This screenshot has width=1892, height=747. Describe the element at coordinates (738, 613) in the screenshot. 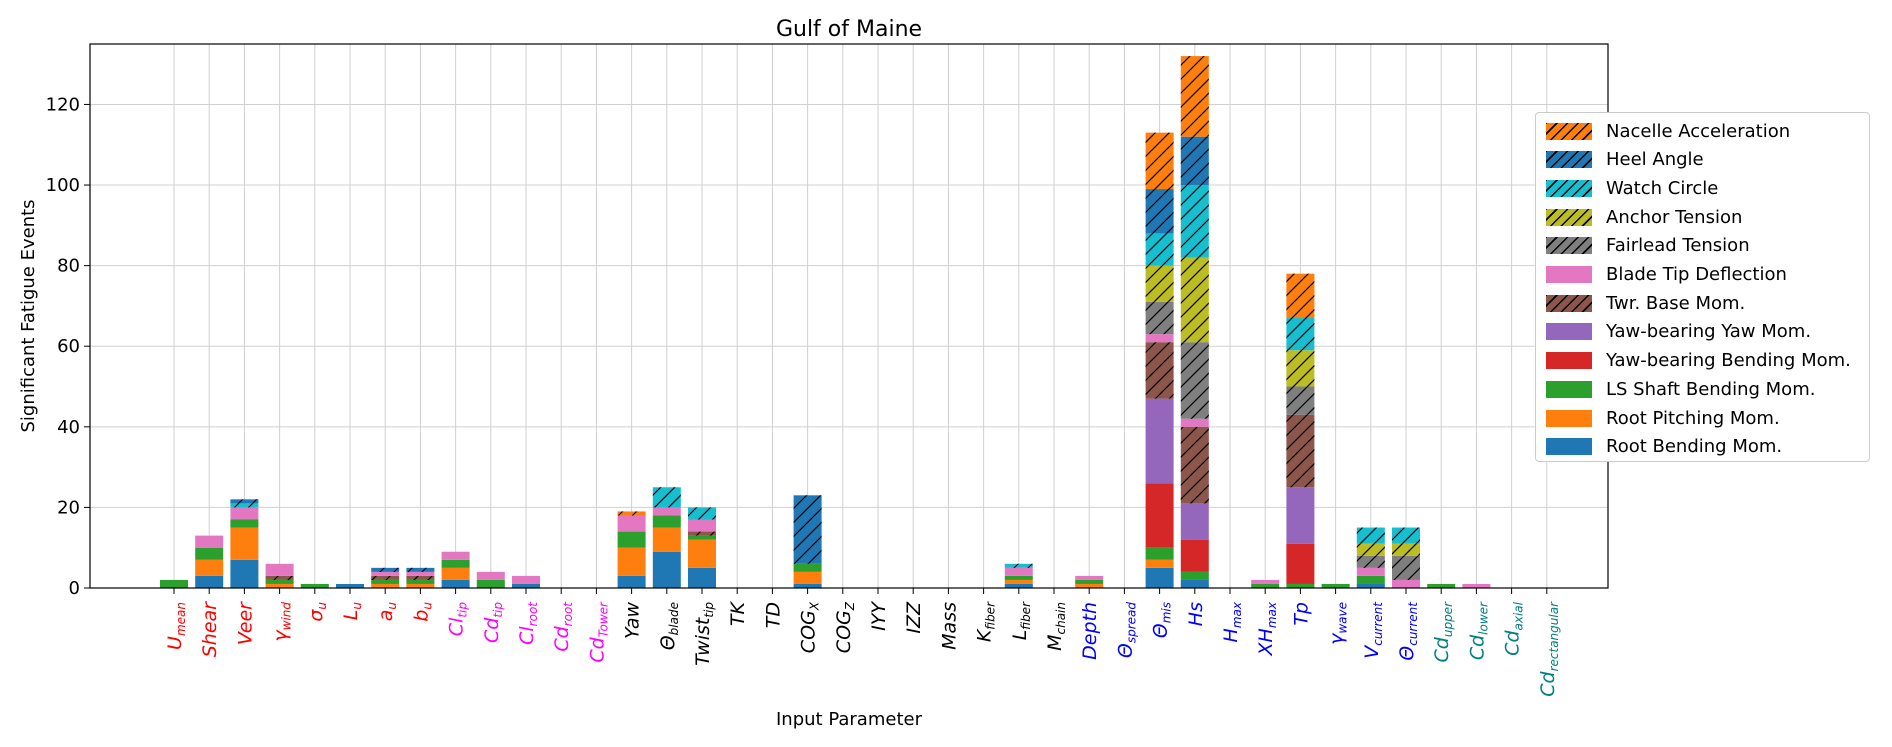

I see `x-tick-label: TK` at that location.